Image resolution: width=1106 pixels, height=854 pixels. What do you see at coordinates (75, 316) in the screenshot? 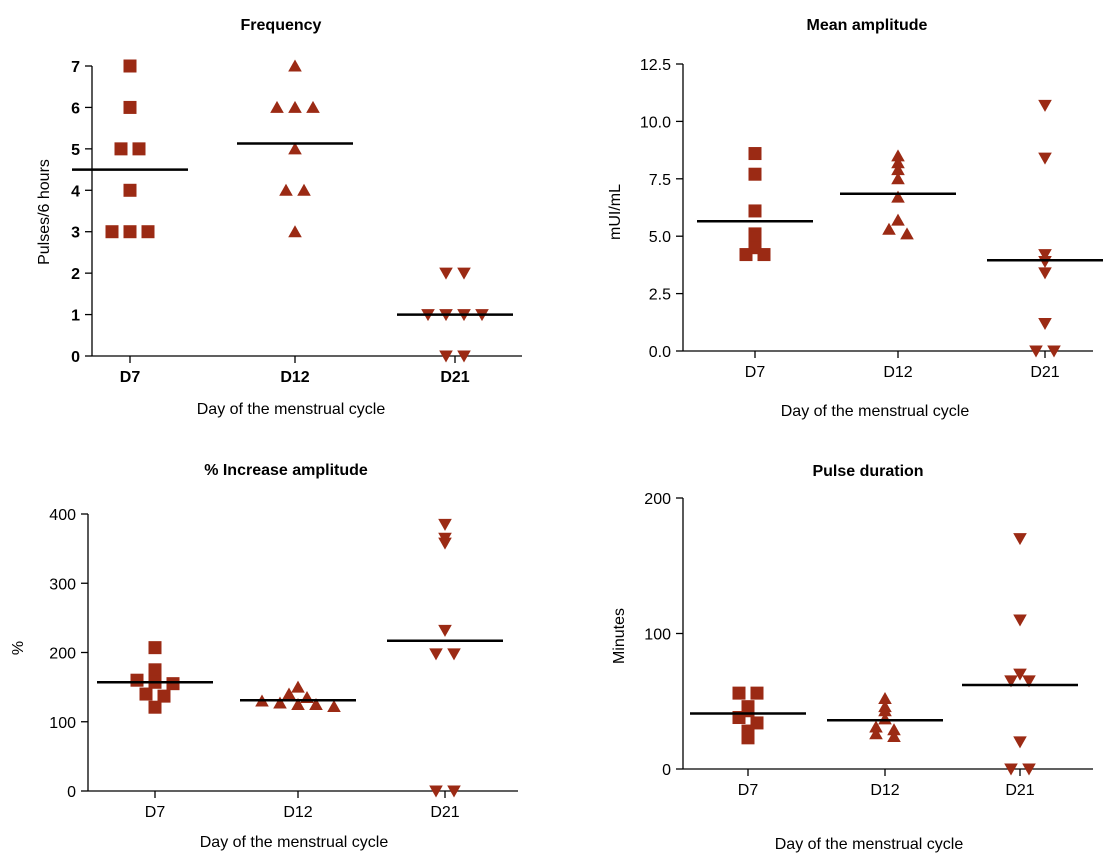
I see `y-tick-label: 1` at bounding box center [75, 316].